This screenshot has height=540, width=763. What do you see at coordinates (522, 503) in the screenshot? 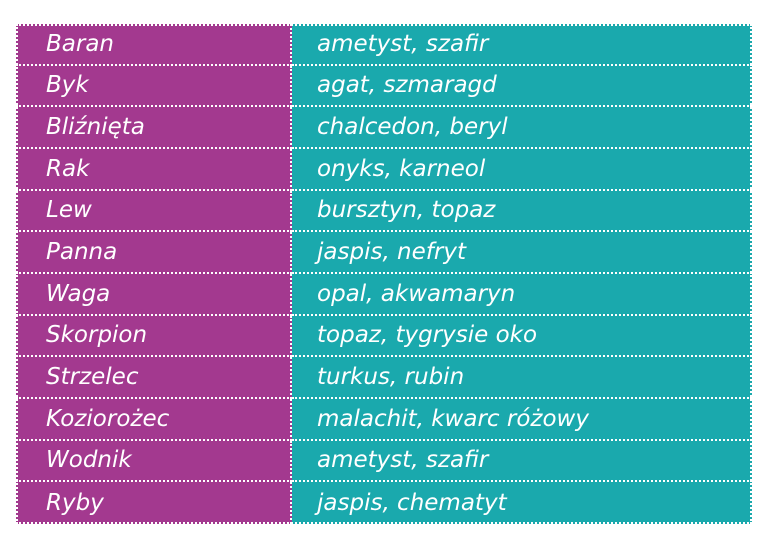
I see `stones-cell: jaspis, chematyt` at bounding box center [522, 503].